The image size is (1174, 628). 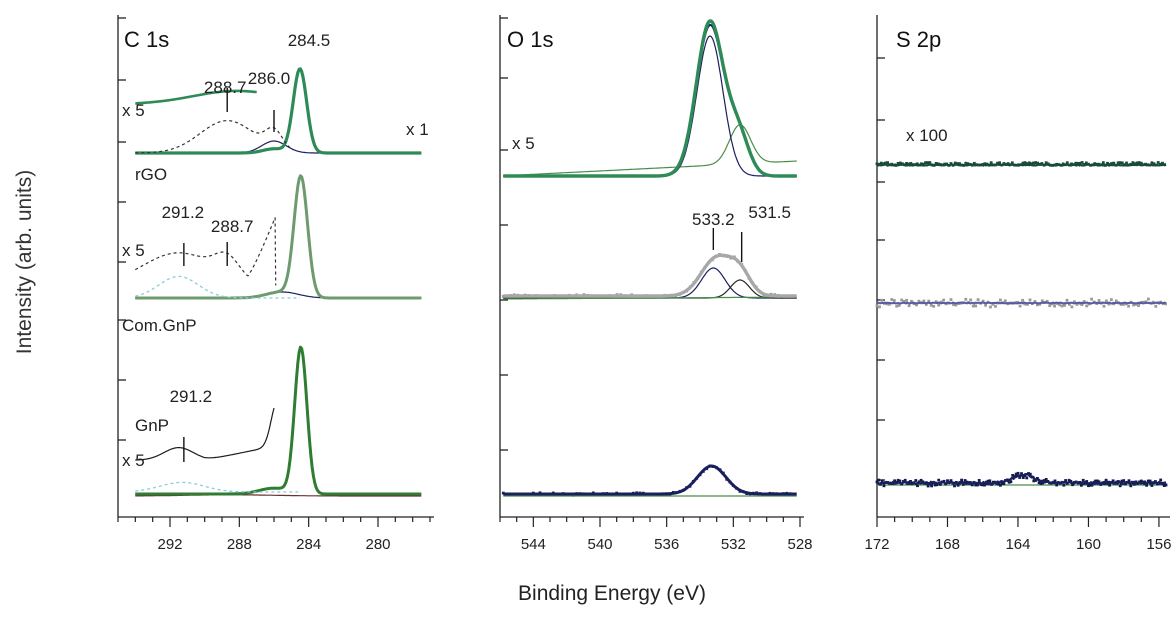 What do you see at coordinates (217, 287) in the screenshot?
I see `comgnp-x5-cyan` at bounding box center [217, 287].